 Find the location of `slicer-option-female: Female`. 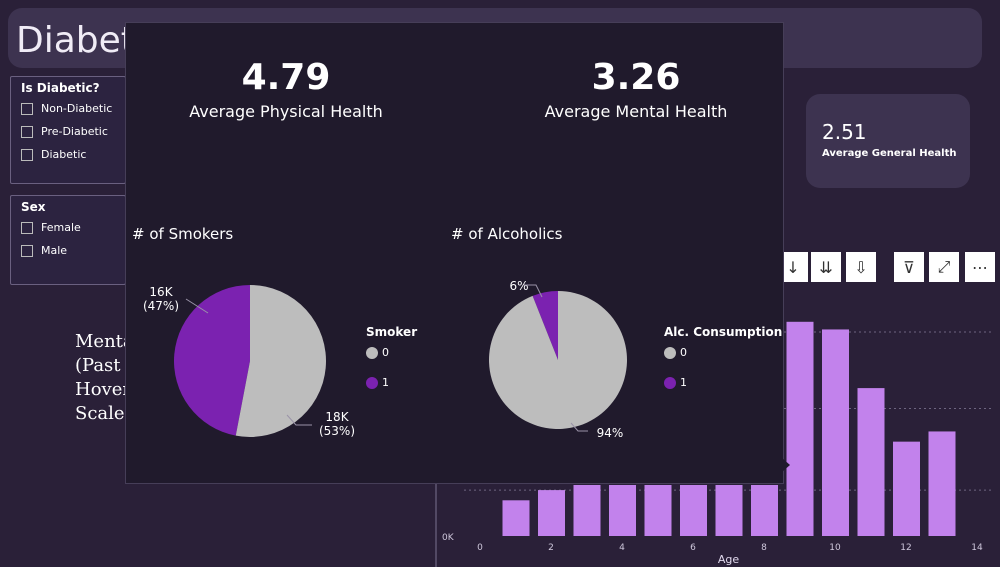

slicer-option-female: Female is located at coordinates (51, 227).